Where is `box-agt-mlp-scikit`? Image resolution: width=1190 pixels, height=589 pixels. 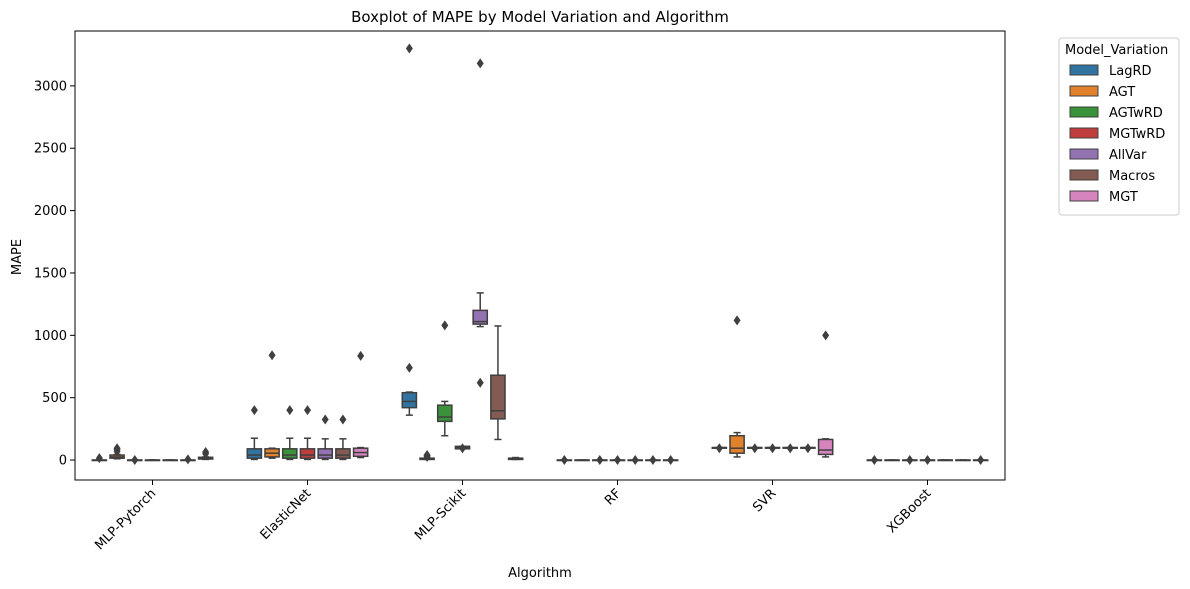
box-agt-mlp-scikit is located at coordinates (427, 456).